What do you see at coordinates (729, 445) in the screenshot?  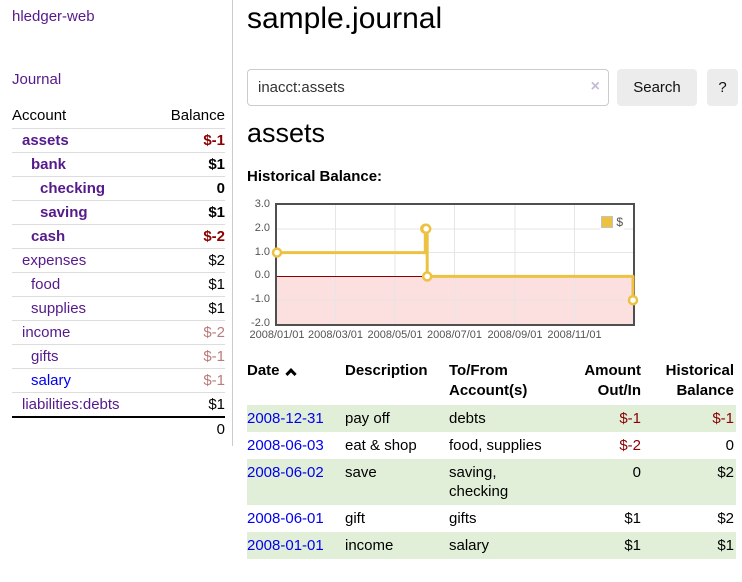 I see `transaction-balance: 0` at bounding box center [729, 445].